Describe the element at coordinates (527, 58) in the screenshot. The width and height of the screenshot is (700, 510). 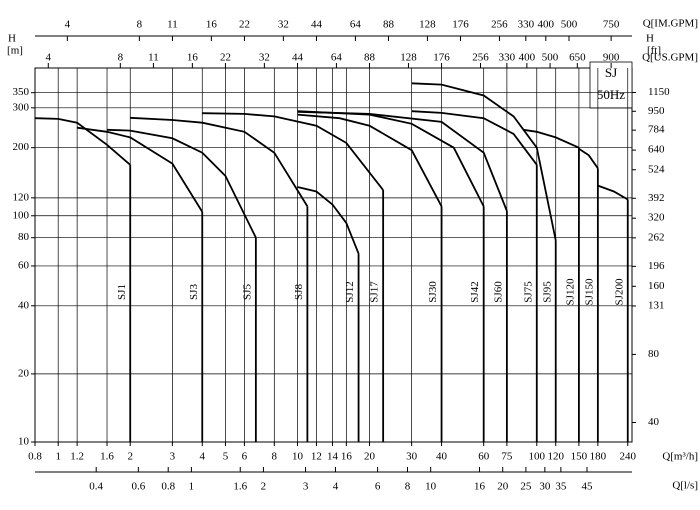
I see `x_us-tick-label: 400` at that location.